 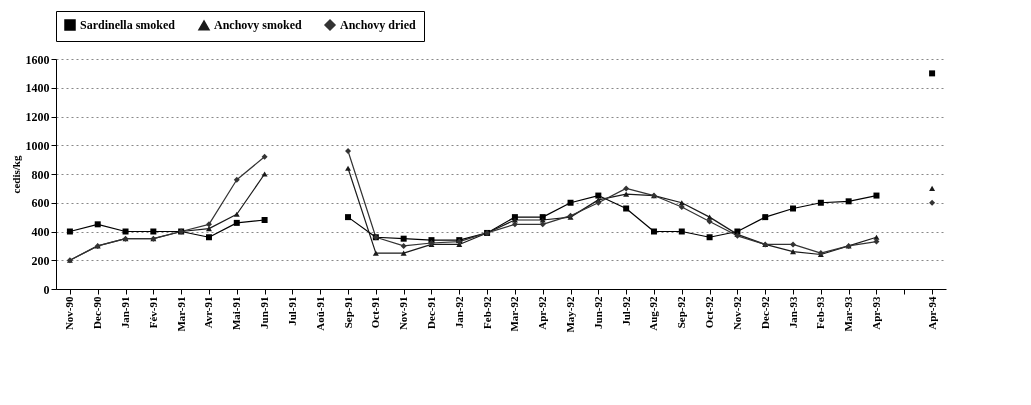 What do you see at coordinates (37, 145) in the screenshot?
I see `y-tick-label: 1000` at bounding box center [37, 145].